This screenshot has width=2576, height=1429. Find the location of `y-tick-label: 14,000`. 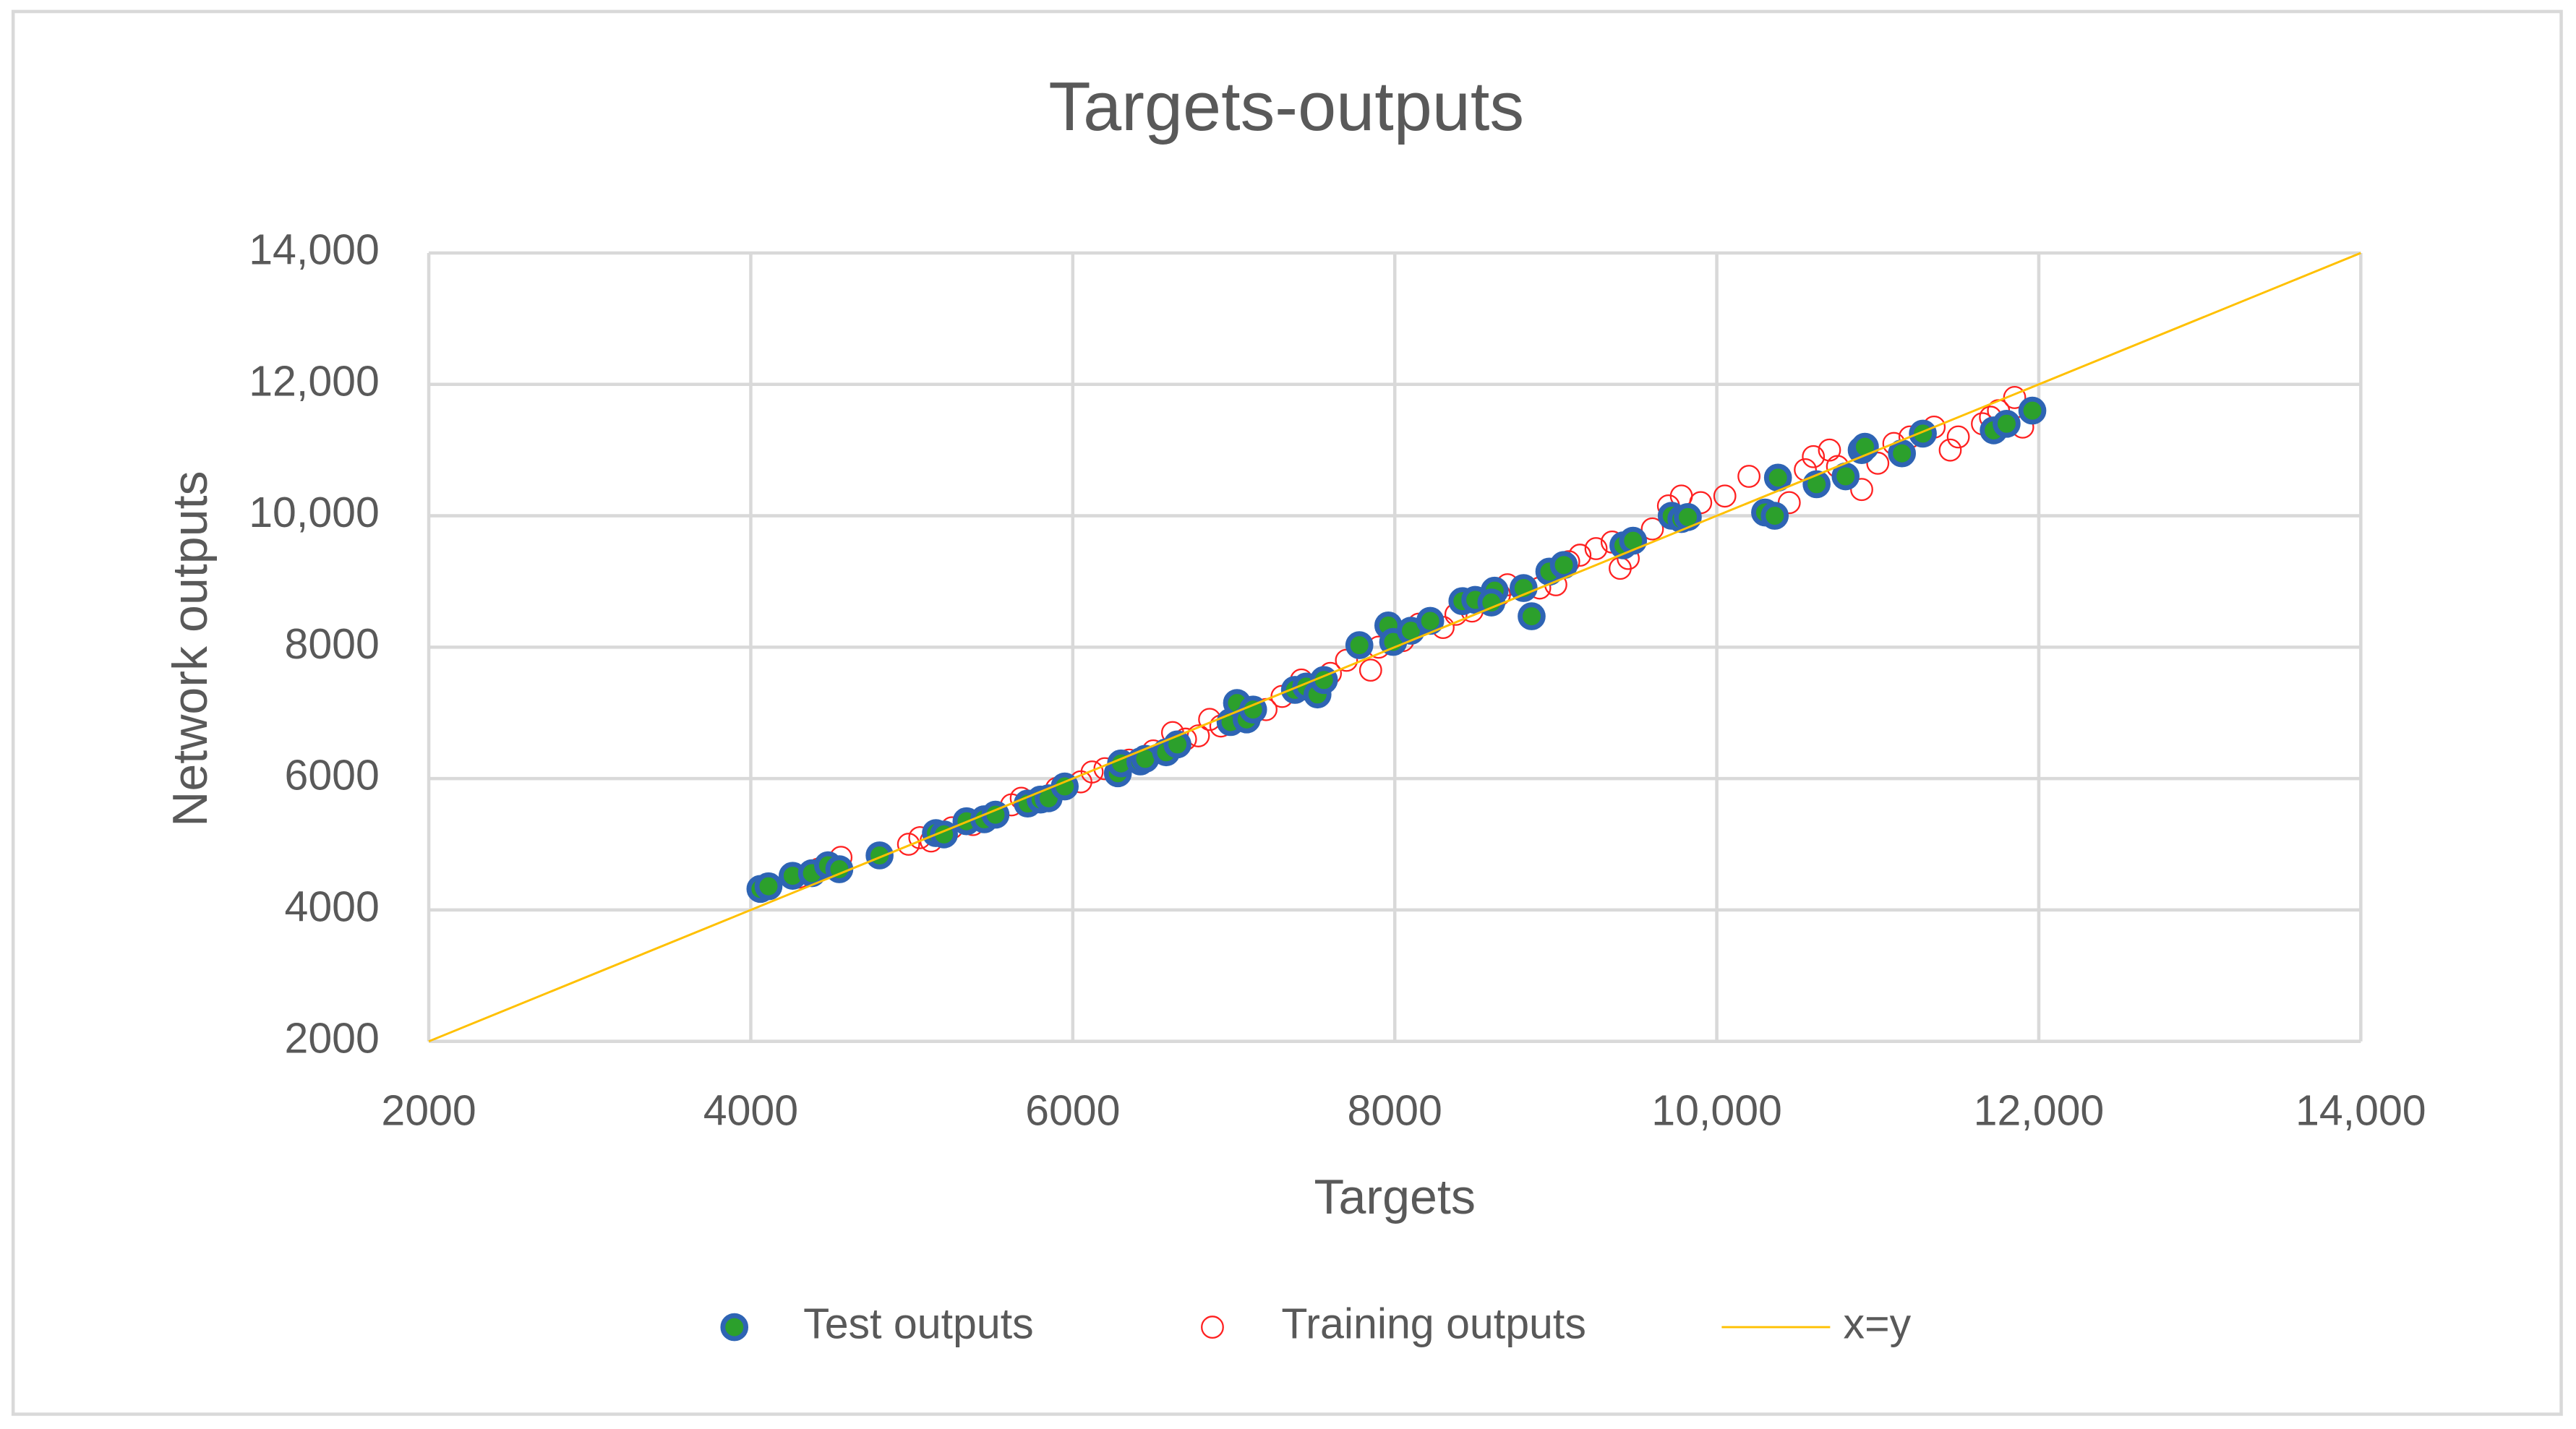

y-tick-label: 14,000 is located at coordinates (315, 250).